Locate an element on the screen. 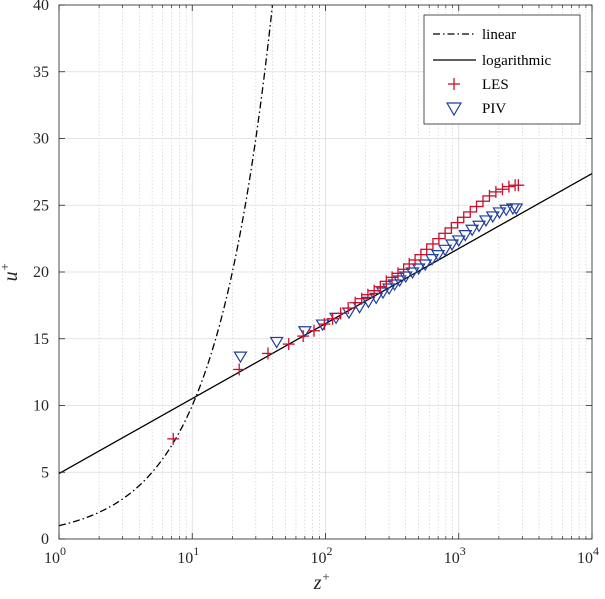 This screenshot has height=599, width=605. x-tick-label: 10⁰ is located at coordinates (55, 555).